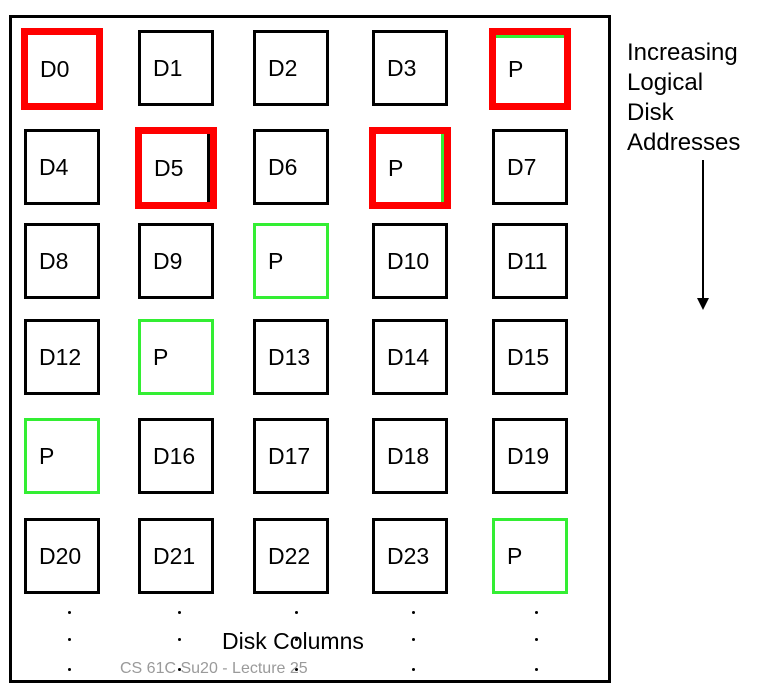 This screenshot has height=695, width=769. Describe the element at coordinates (683, 98) in the screenshot. I see `increasing-addresses-label: Increasing Logical Disk Addresses` at that location.